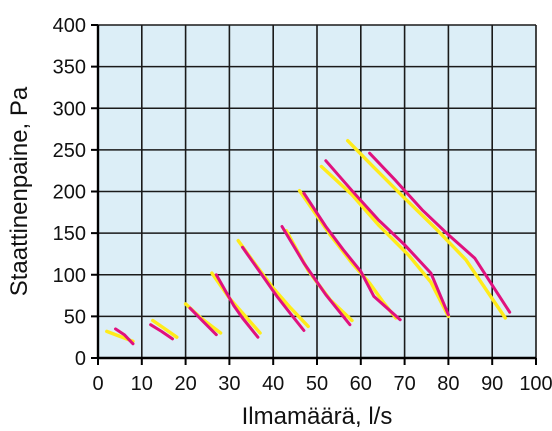 The image size is (552, 431). I want to click on x-tick-label: 50, so click(317, 384).